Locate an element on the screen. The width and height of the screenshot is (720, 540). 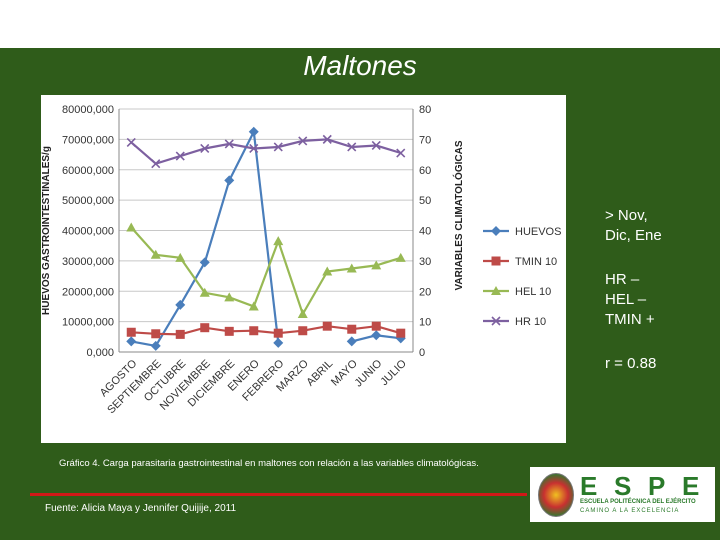
note-months: > Nov, Dic, Ene is located at coordinates (633, 225).